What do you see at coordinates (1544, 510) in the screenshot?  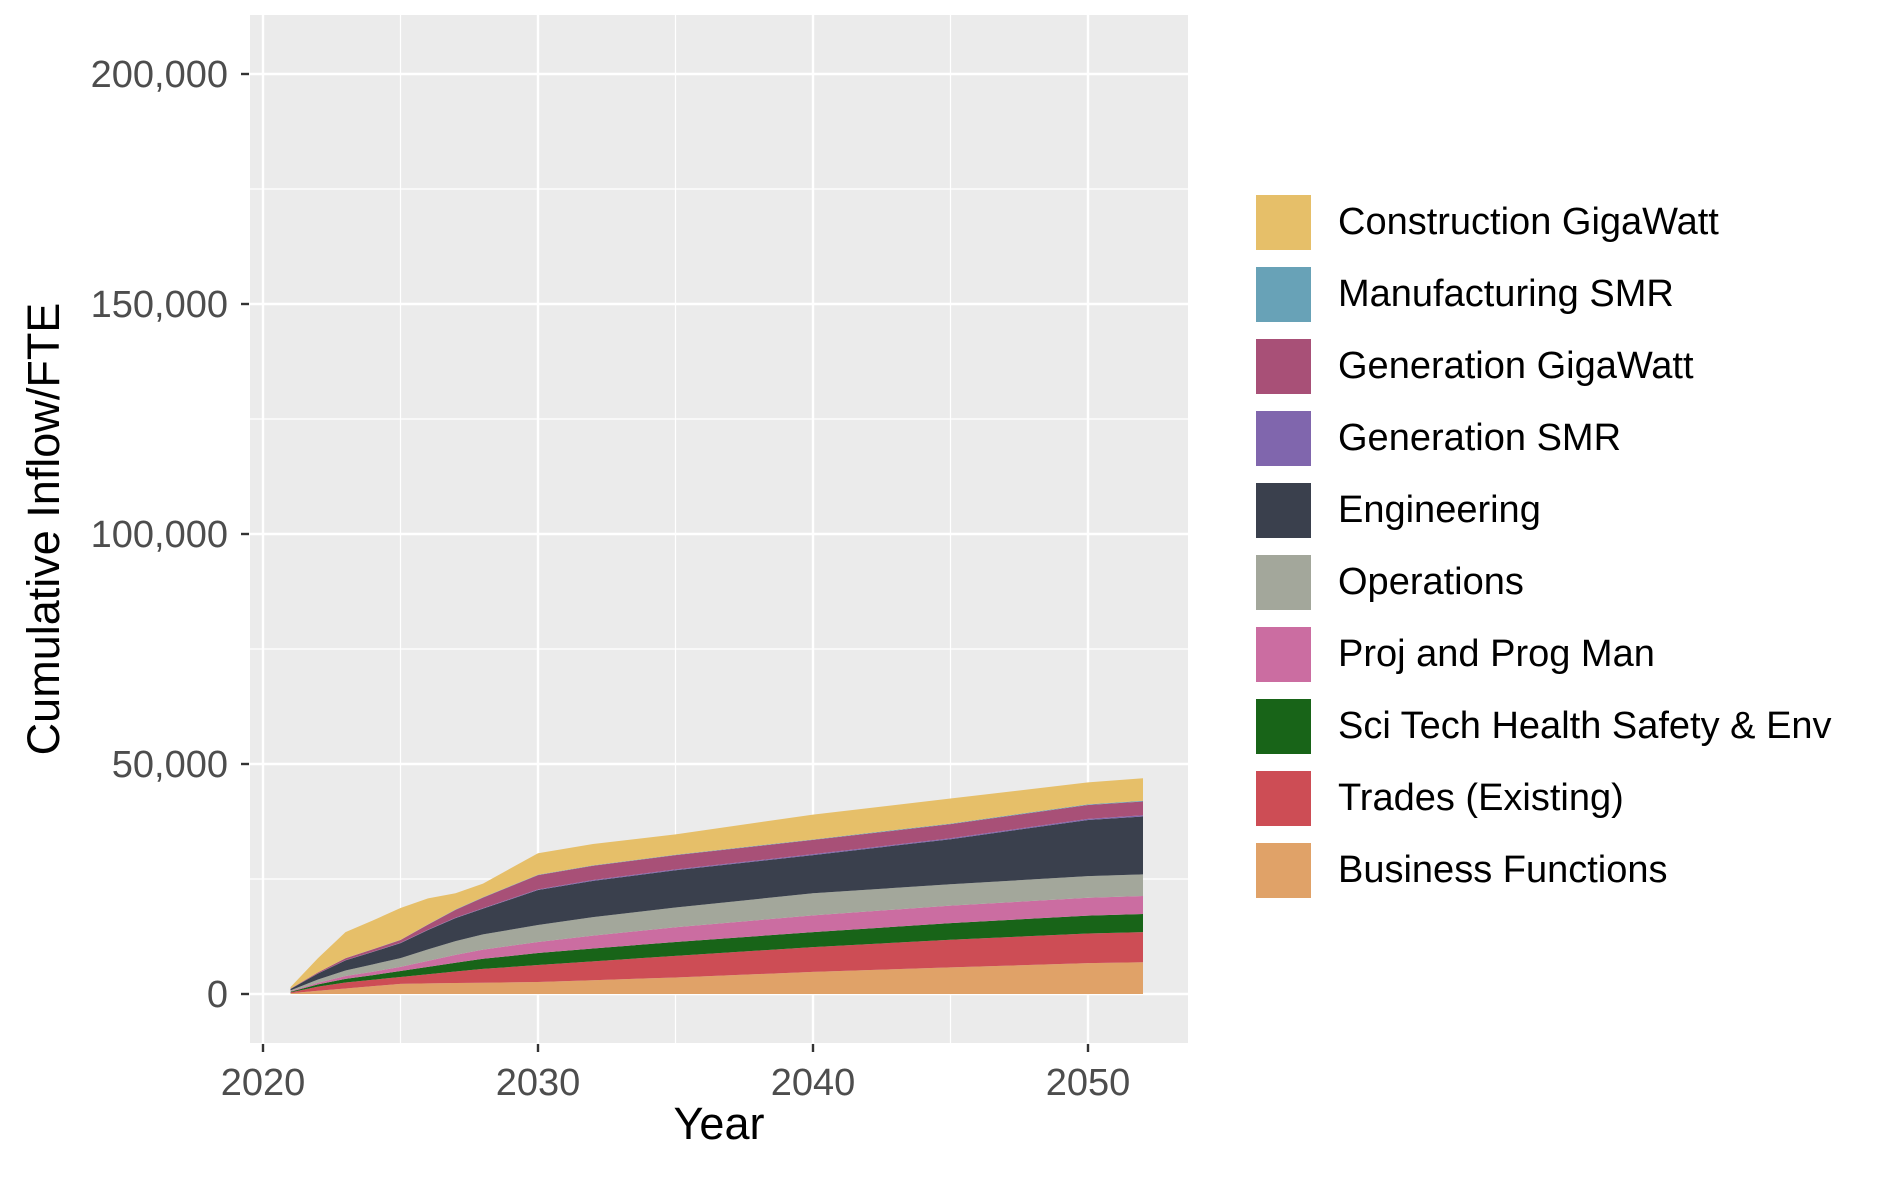 I see `legend-item-engineering: Engineering` at bounding box center [1544, 510].